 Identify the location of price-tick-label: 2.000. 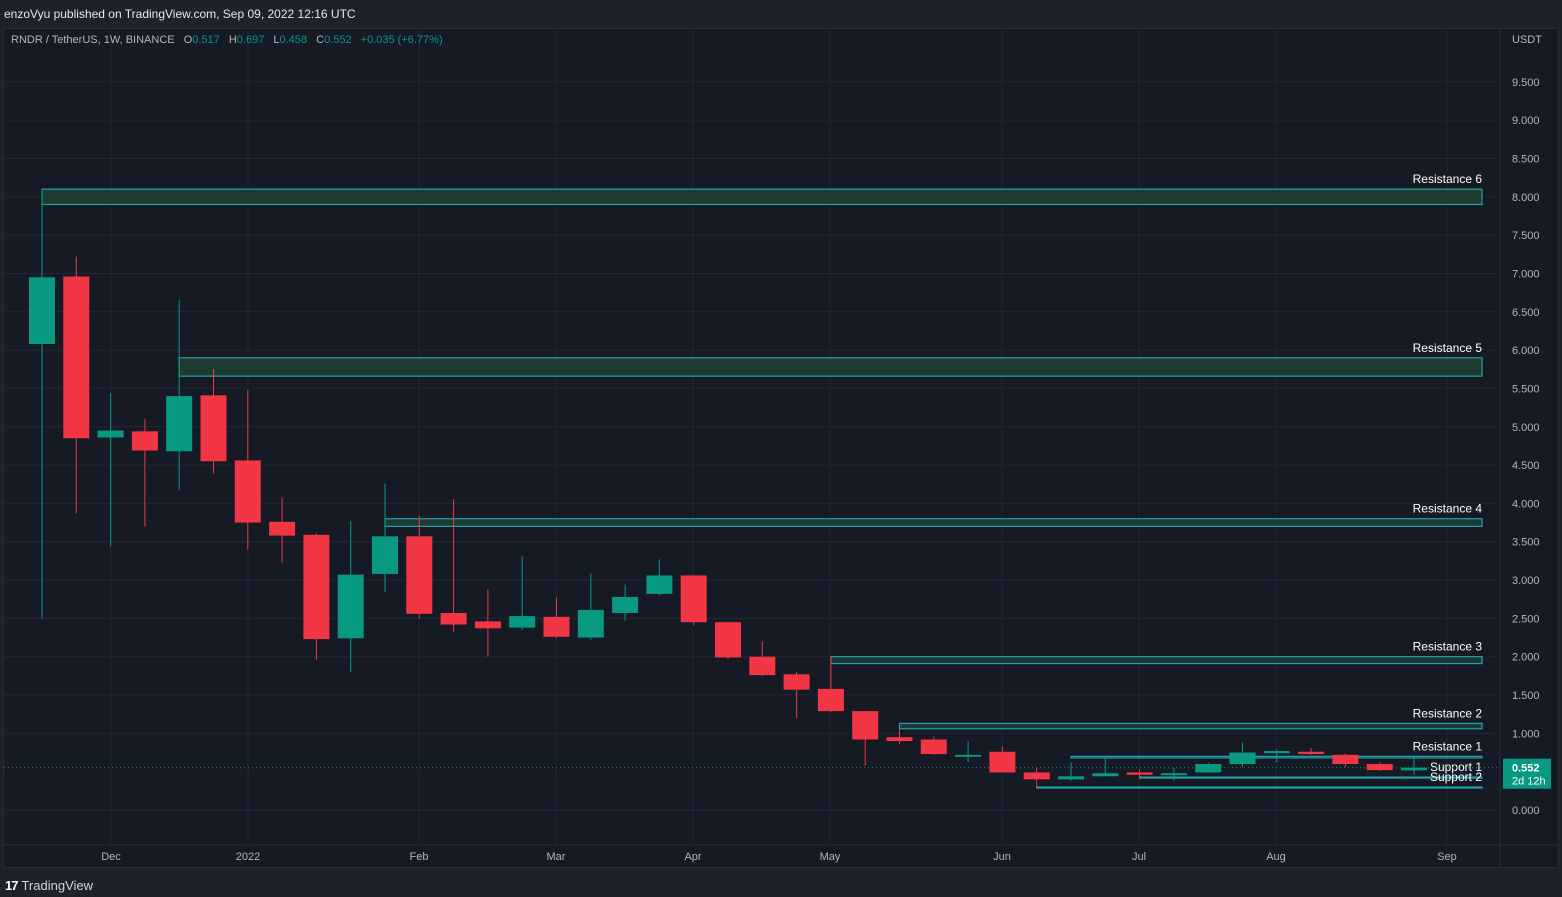
(1526, 658).